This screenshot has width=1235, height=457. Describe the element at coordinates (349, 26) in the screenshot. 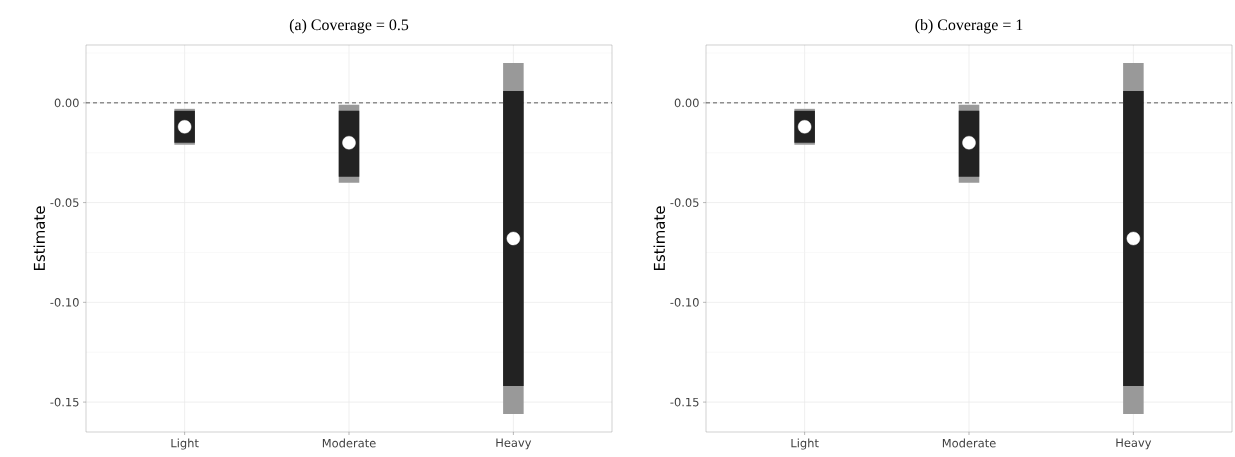

I see `chart-title: (a) Coverage = 0.5` at that location.